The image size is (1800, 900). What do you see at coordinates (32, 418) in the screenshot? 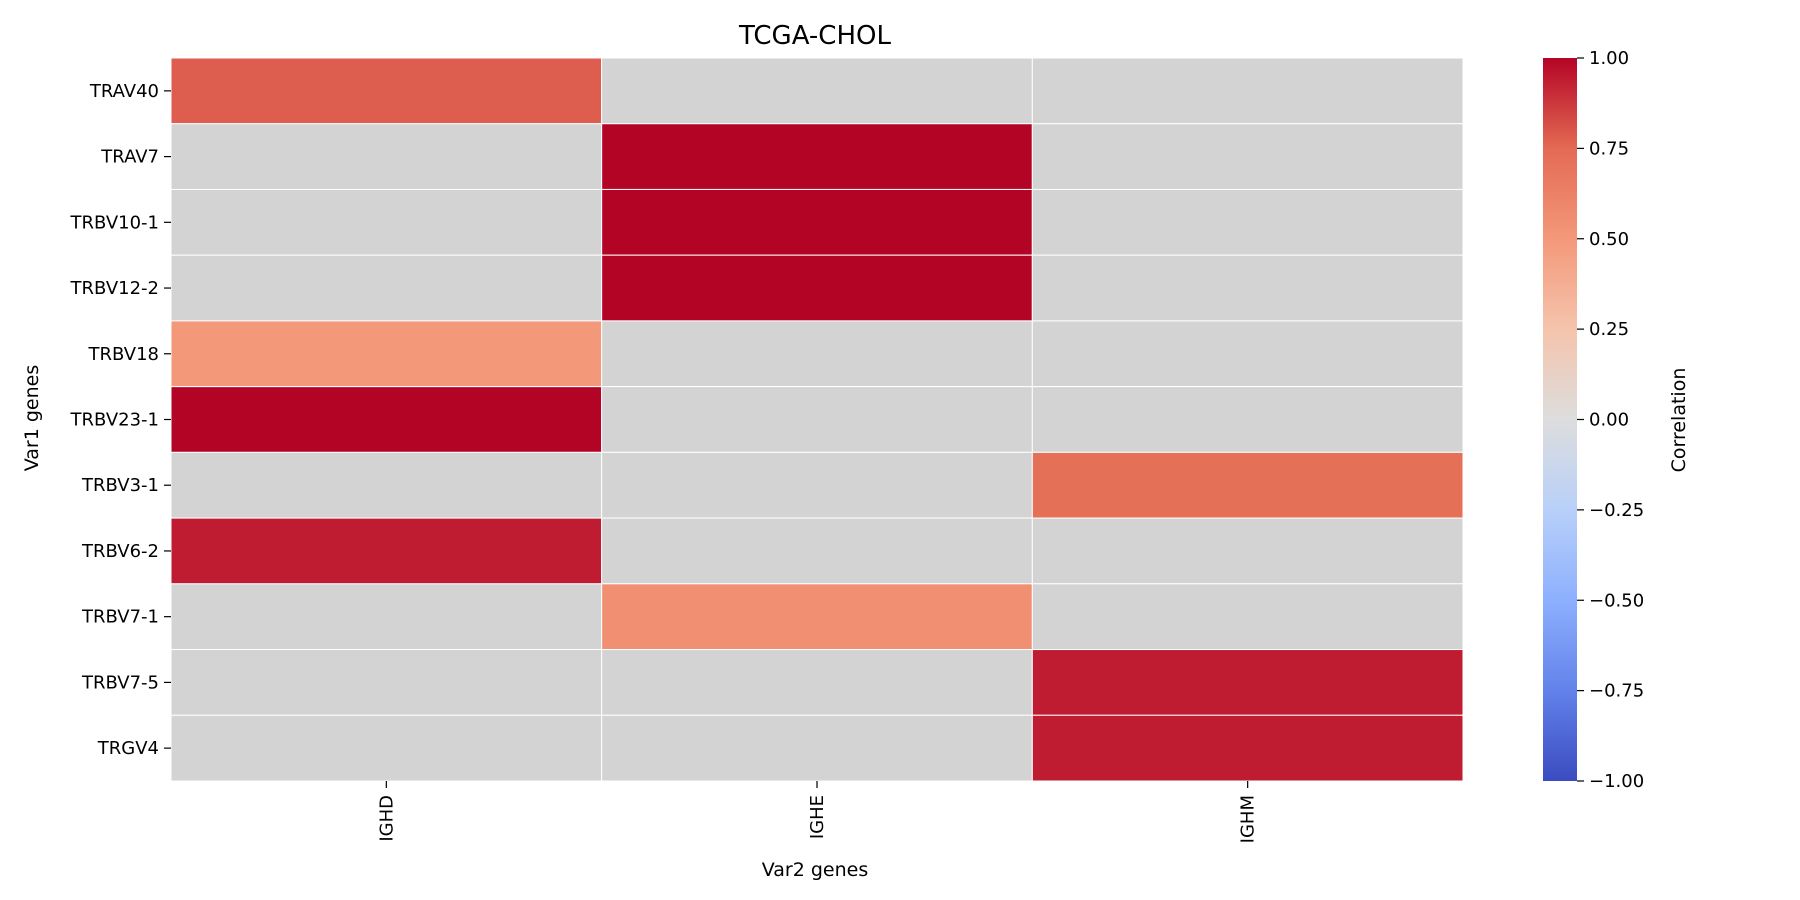
I see `y-axis-label: Var1 genes` at bounding box center [32, 418].